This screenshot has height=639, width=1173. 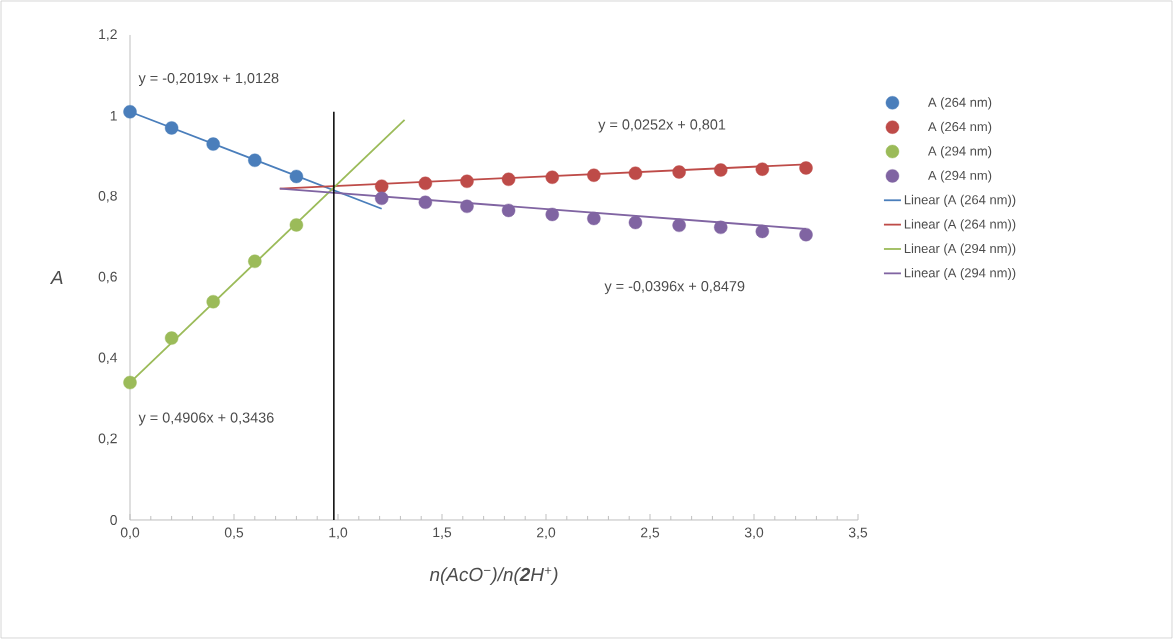 I want to click on x-tick-label: 1,5, so click(x=442, y=533).